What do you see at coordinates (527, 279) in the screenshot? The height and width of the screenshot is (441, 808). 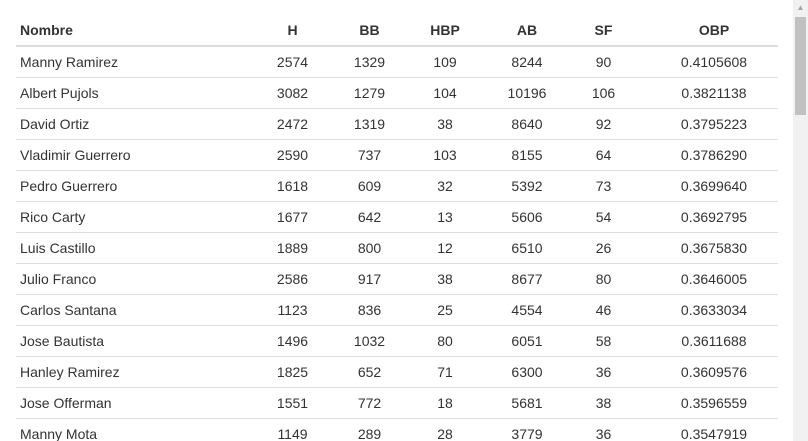 I see `cell-ab: 8677` at bounding box center [527, 279].